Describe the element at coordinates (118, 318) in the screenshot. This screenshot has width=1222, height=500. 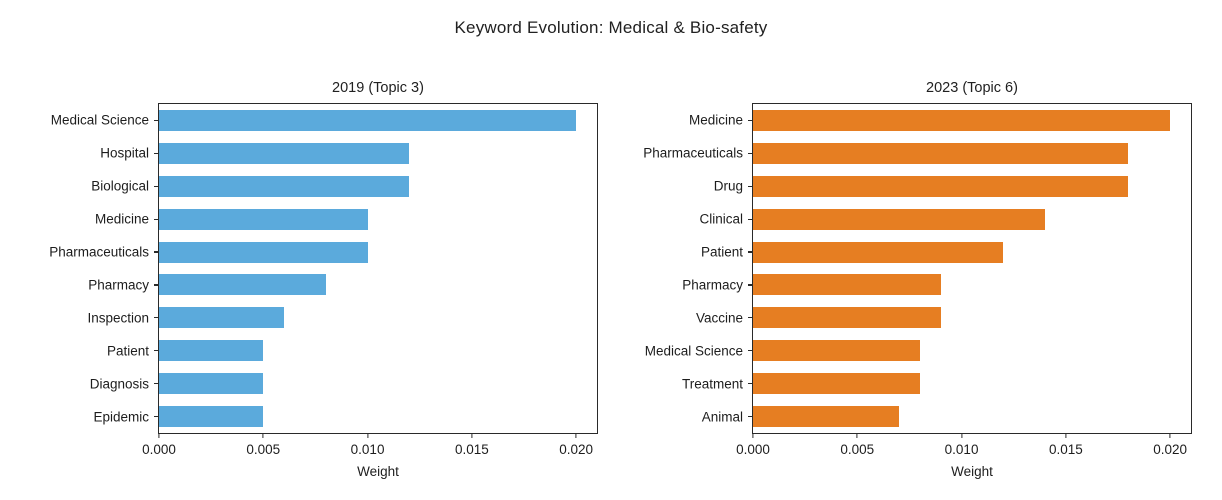
I see `y-tick-label: Inspection` at that location.